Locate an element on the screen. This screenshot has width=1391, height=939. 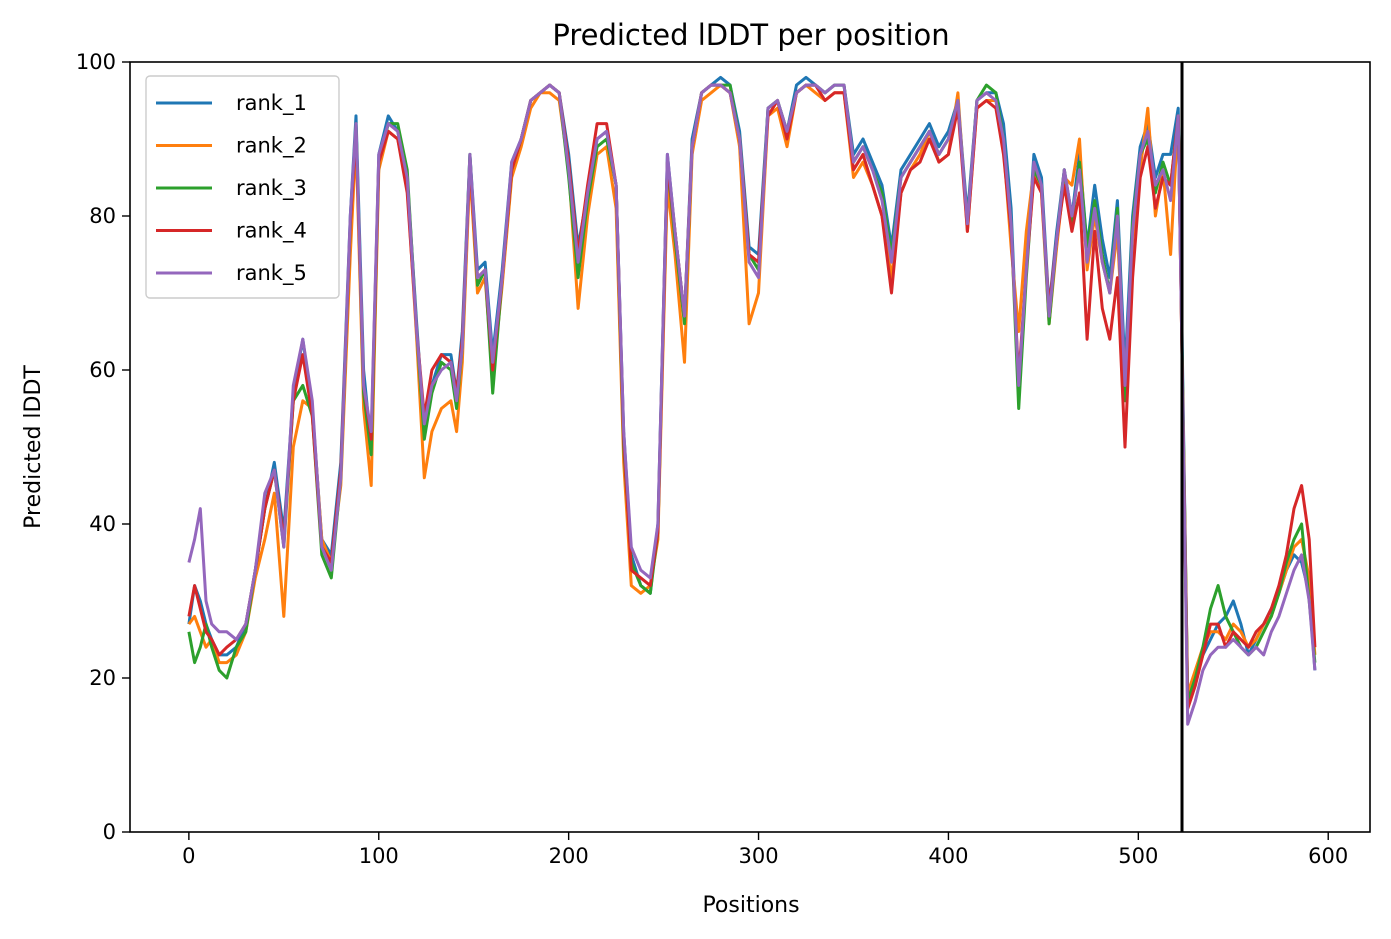
x-tick-label: 600 is located at coordinates (1328, 856).